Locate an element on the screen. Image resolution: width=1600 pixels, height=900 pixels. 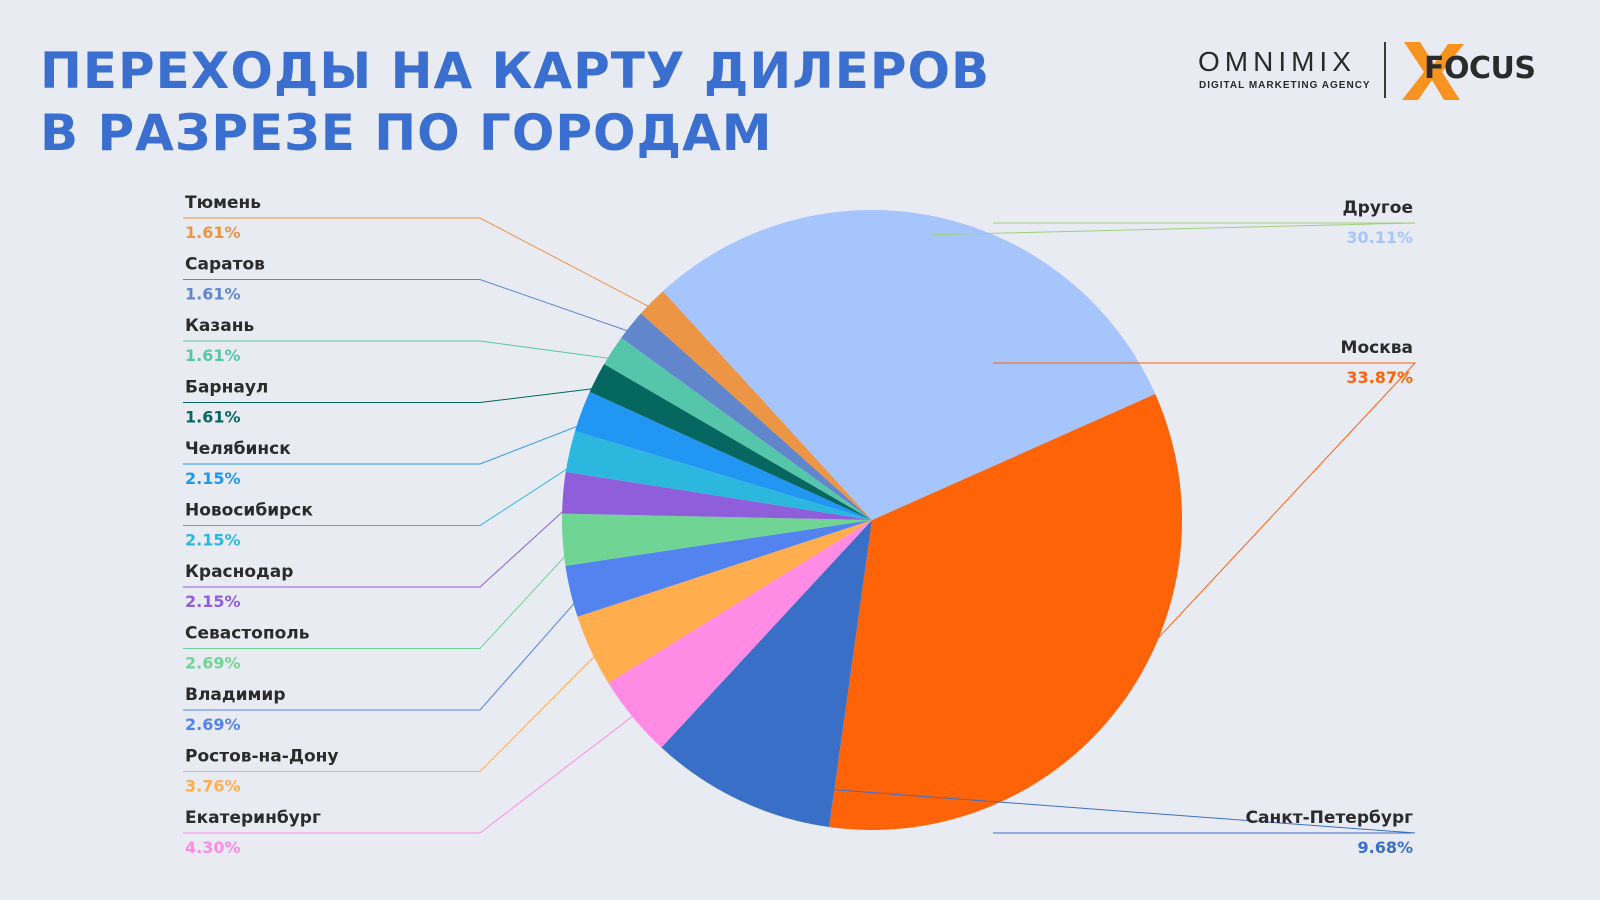
slice-екатеринбург is located at coordinates (740, 634).